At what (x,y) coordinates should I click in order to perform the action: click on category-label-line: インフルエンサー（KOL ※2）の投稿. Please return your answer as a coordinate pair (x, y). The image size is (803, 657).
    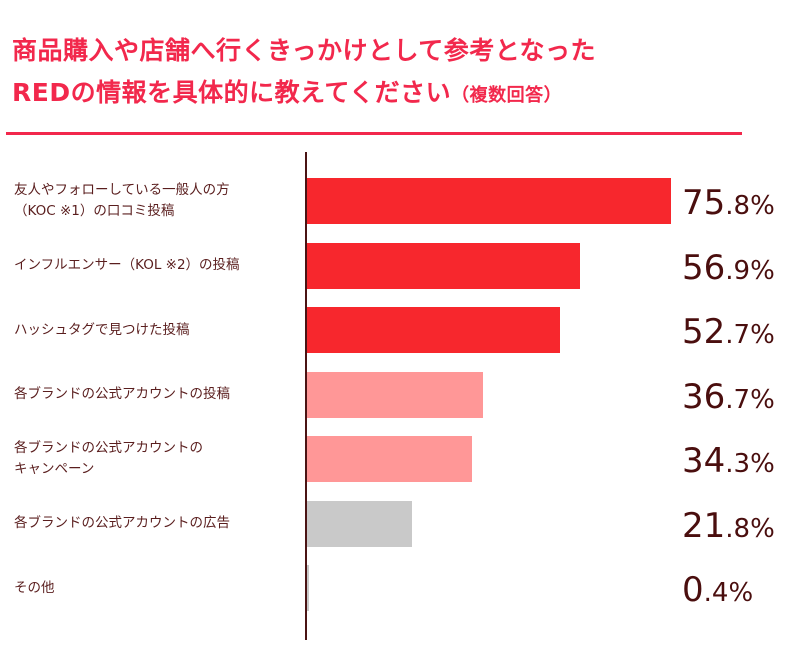
    Looking at the image, I should click on (127, 265).